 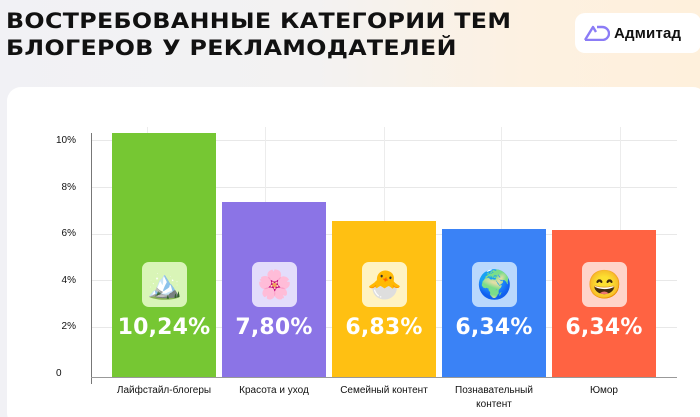 I want to click on title-line-1: ВОСТРЕБОВАННЫЕ КАТЕГОРИИ ТЕМ, so click(x=259, y=21).